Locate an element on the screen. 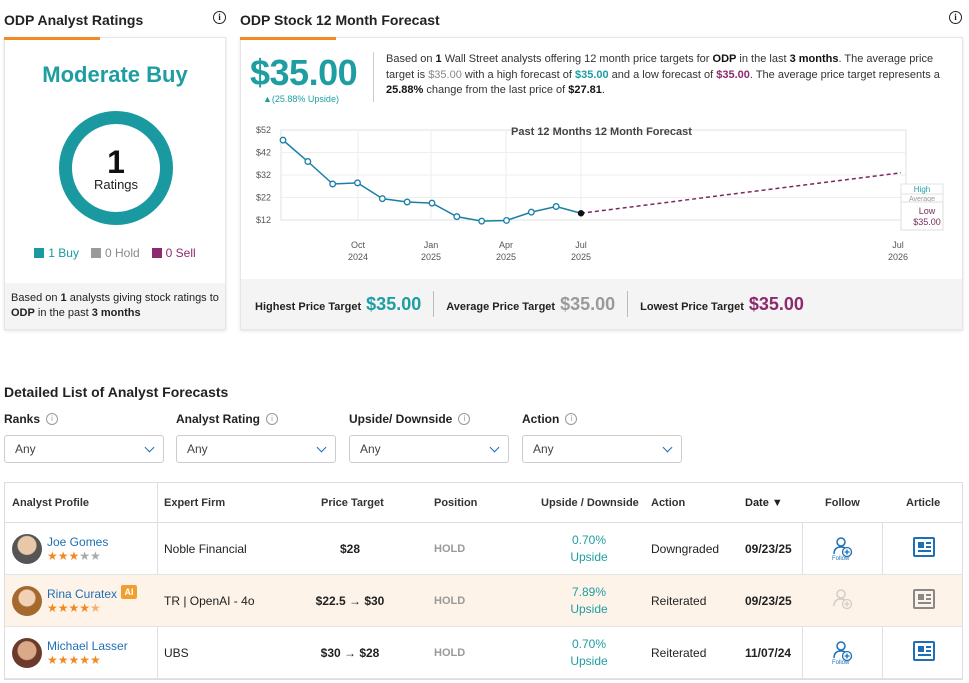 The width and height of the screenshot is (969, 683). ratings-count-label: Ratings is located at coordinates (116, 184).